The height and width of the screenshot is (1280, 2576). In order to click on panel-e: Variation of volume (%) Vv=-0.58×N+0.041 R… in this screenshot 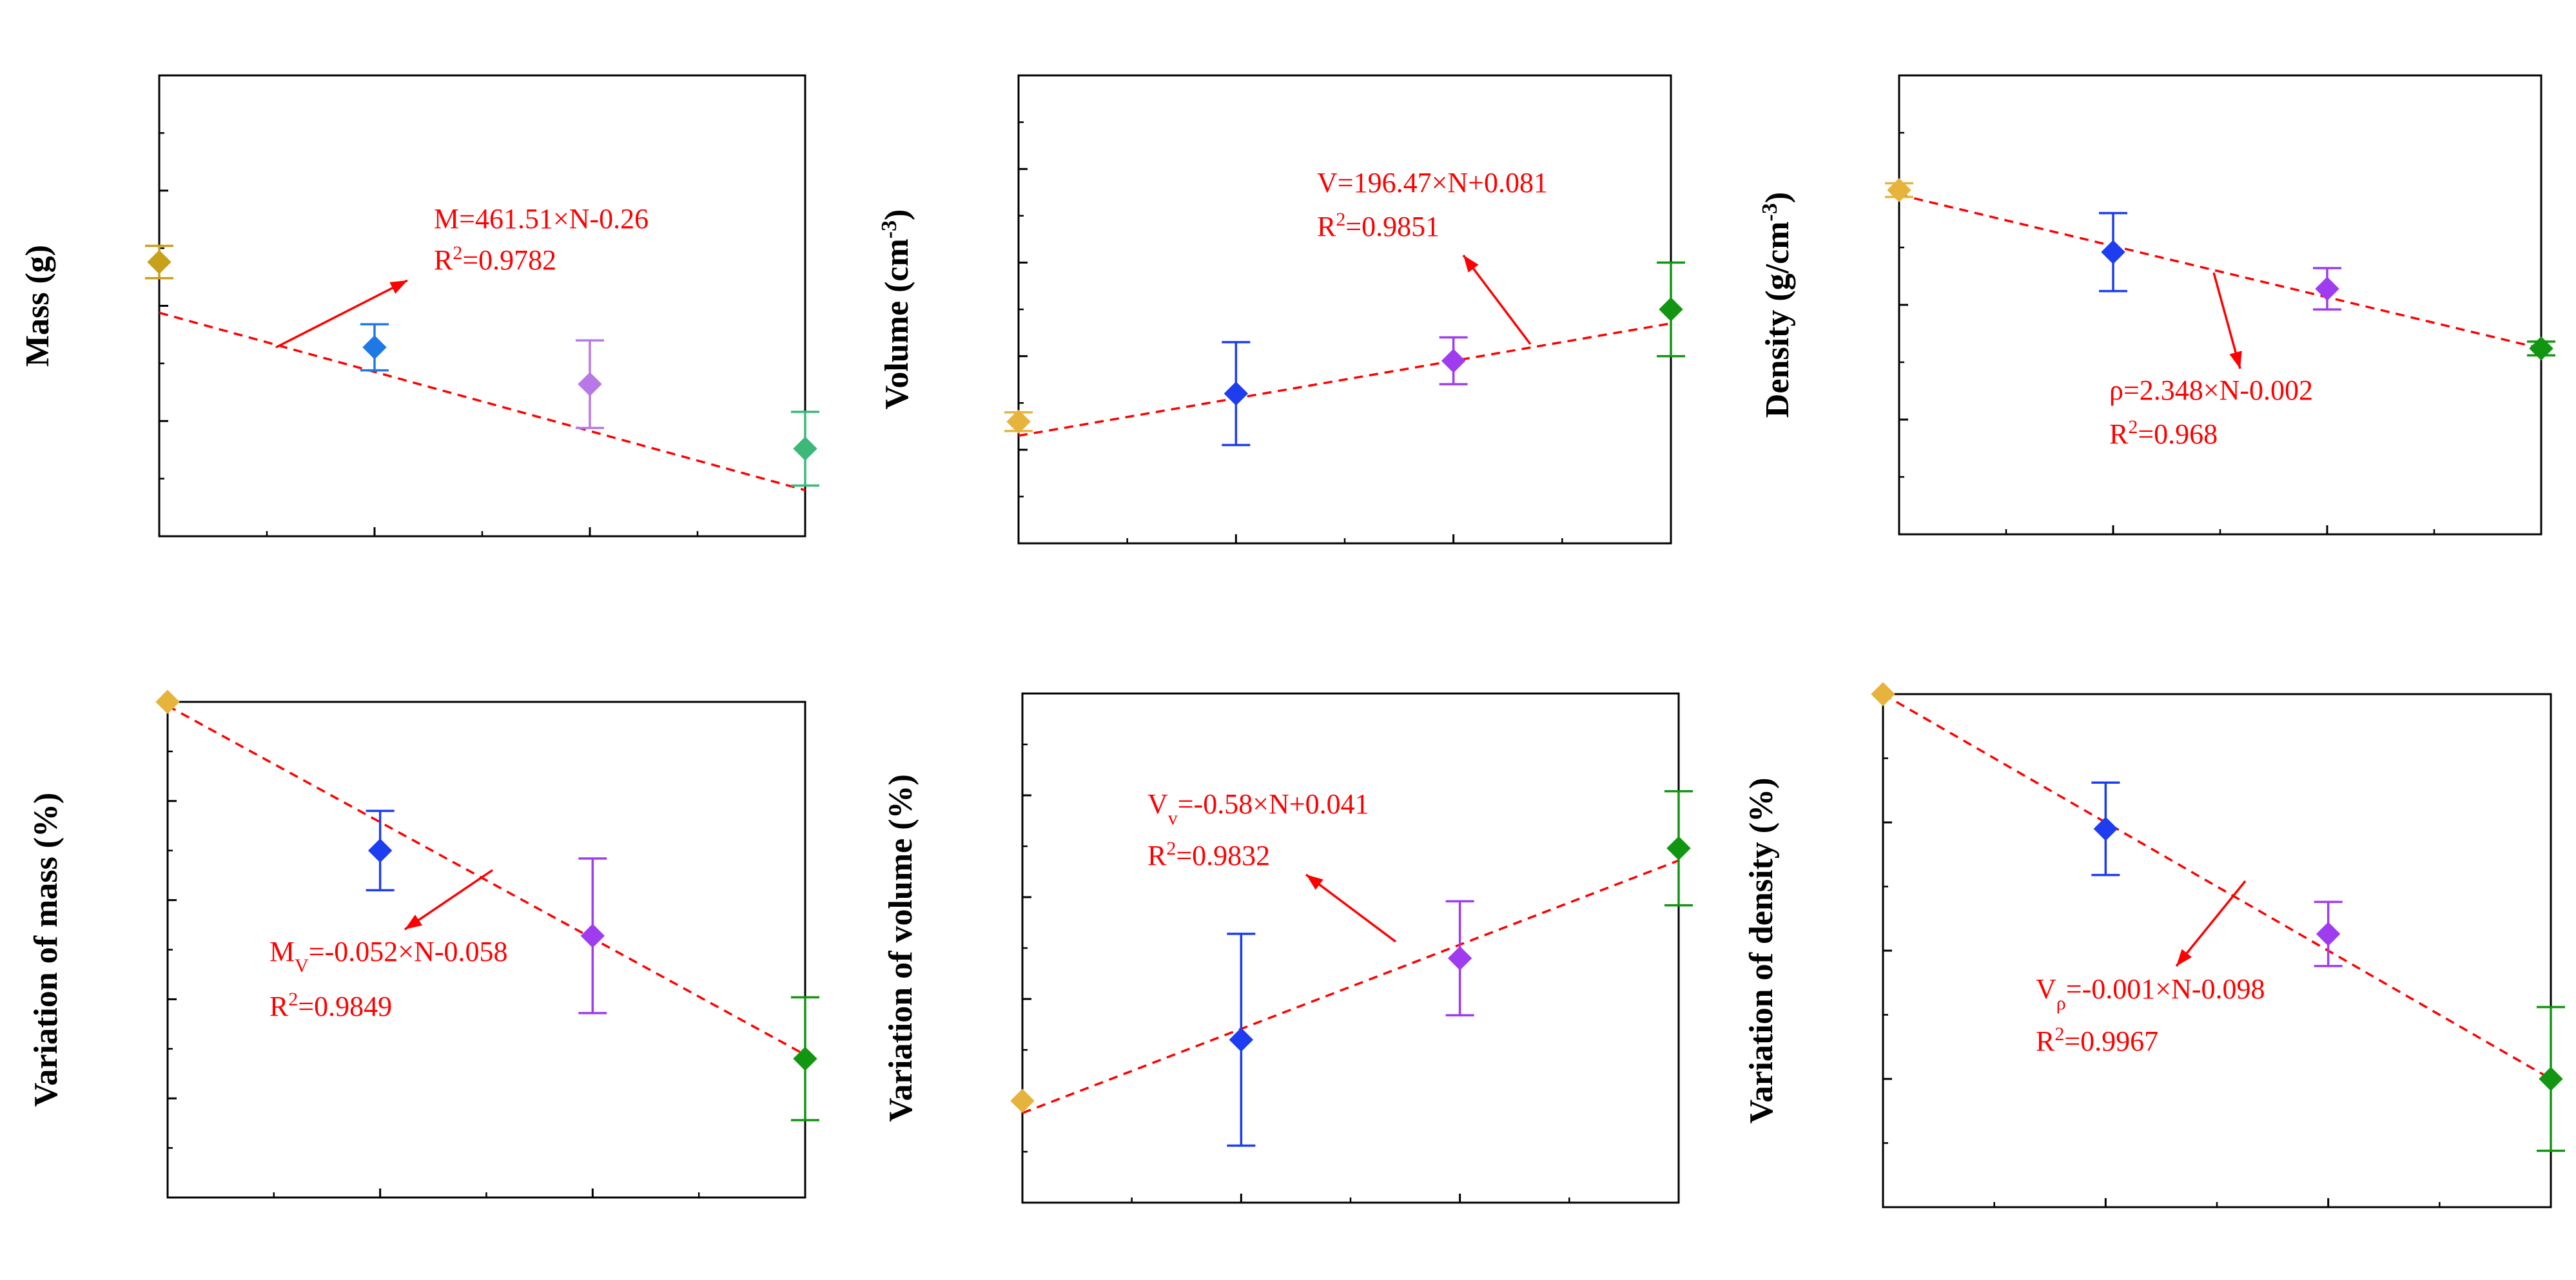, I will do `click(1288, 948)`.